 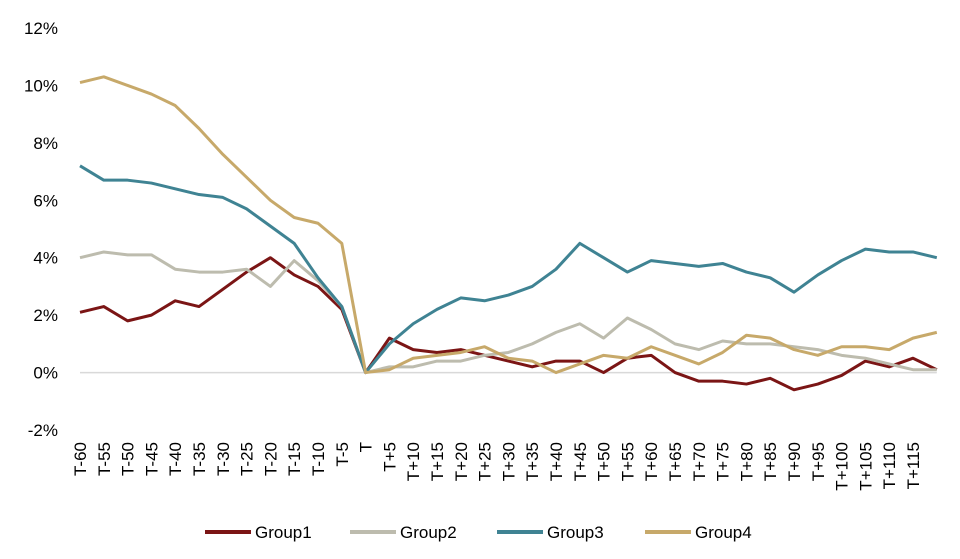 I want to click on y-tick-label: 10%, so click(x=41, y=85).